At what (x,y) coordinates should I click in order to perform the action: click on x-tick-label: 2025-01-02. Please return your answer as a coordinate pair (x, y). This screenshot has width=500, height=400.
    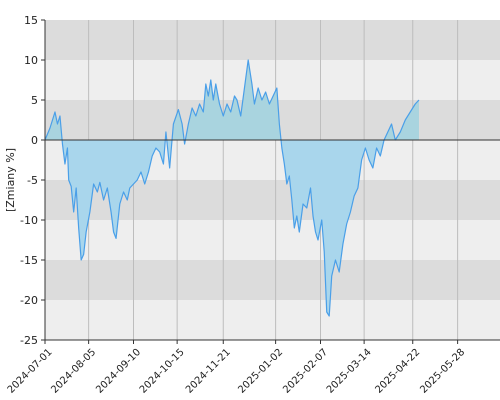
    Looking at the image, I should click on (260, 371).